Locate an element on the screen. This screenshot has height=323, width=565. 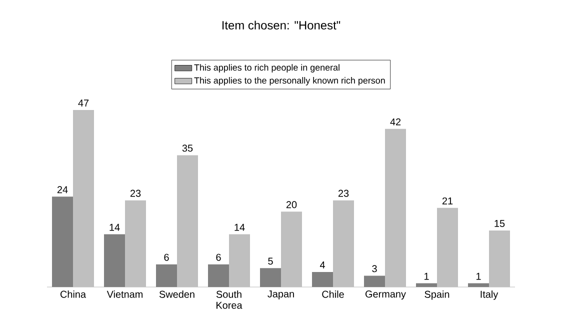
data-label: 21 is located at coordinates (447, 200).